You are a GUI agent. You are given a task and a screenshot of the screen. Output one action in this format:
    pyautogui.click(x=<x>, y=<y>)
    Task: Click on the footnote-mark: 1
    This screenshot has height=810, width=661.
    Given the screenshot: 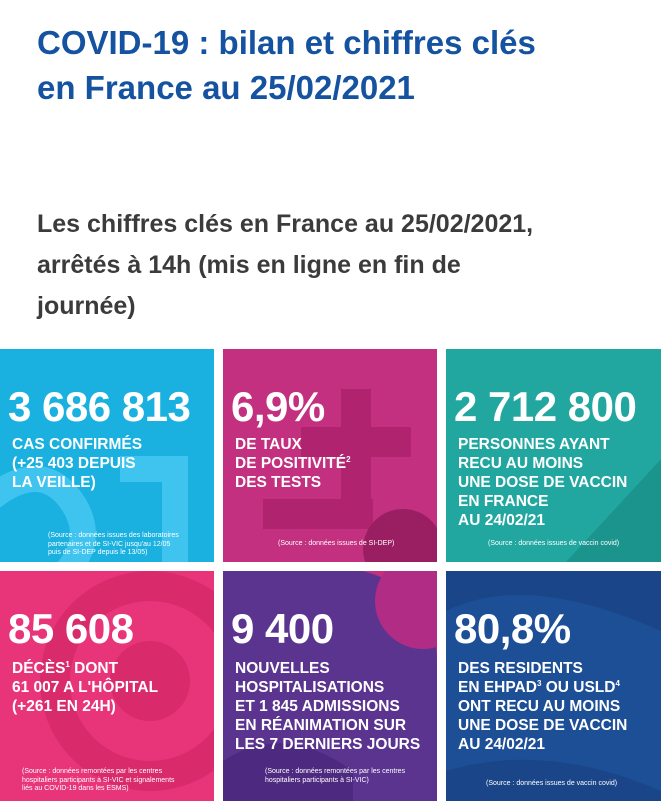 What is the action you would take?
    pyautogui.click(x=67, y=664)
    